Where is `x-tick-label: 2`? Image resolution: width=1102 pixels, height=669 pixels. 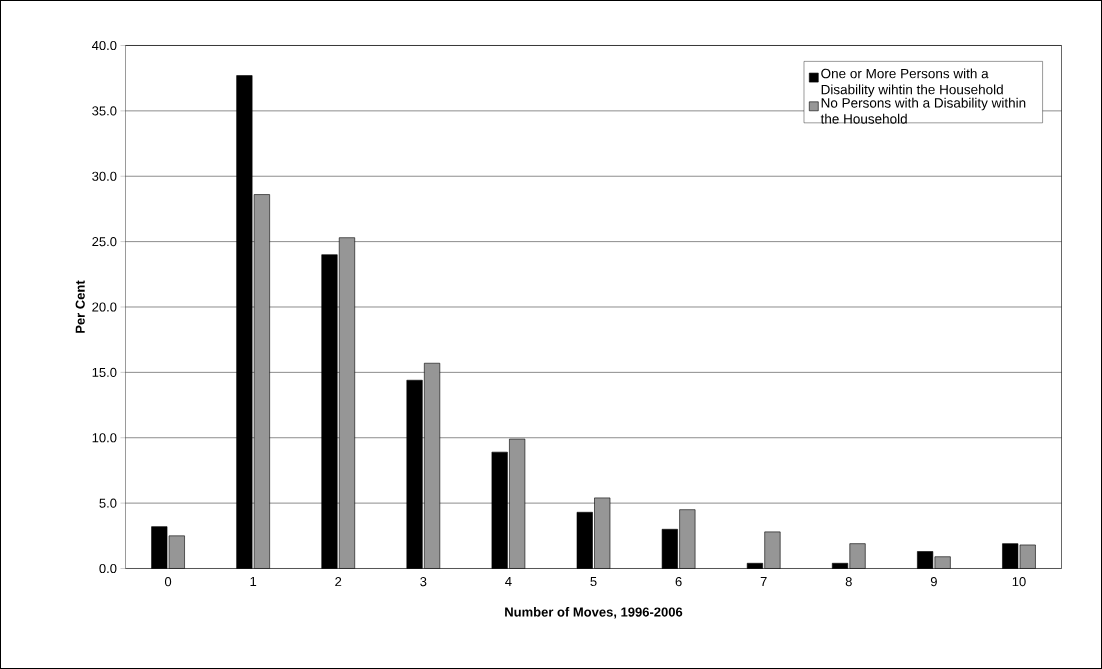 x-tick-label: 2 is located at coordinates (338, 582).